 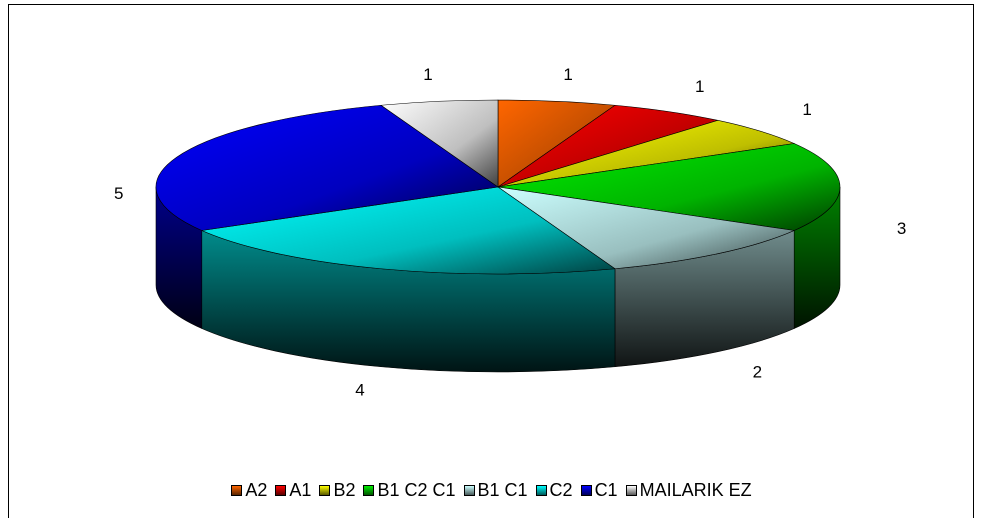 I want to click on pie-slice-c1, so click(x=327, y=167).